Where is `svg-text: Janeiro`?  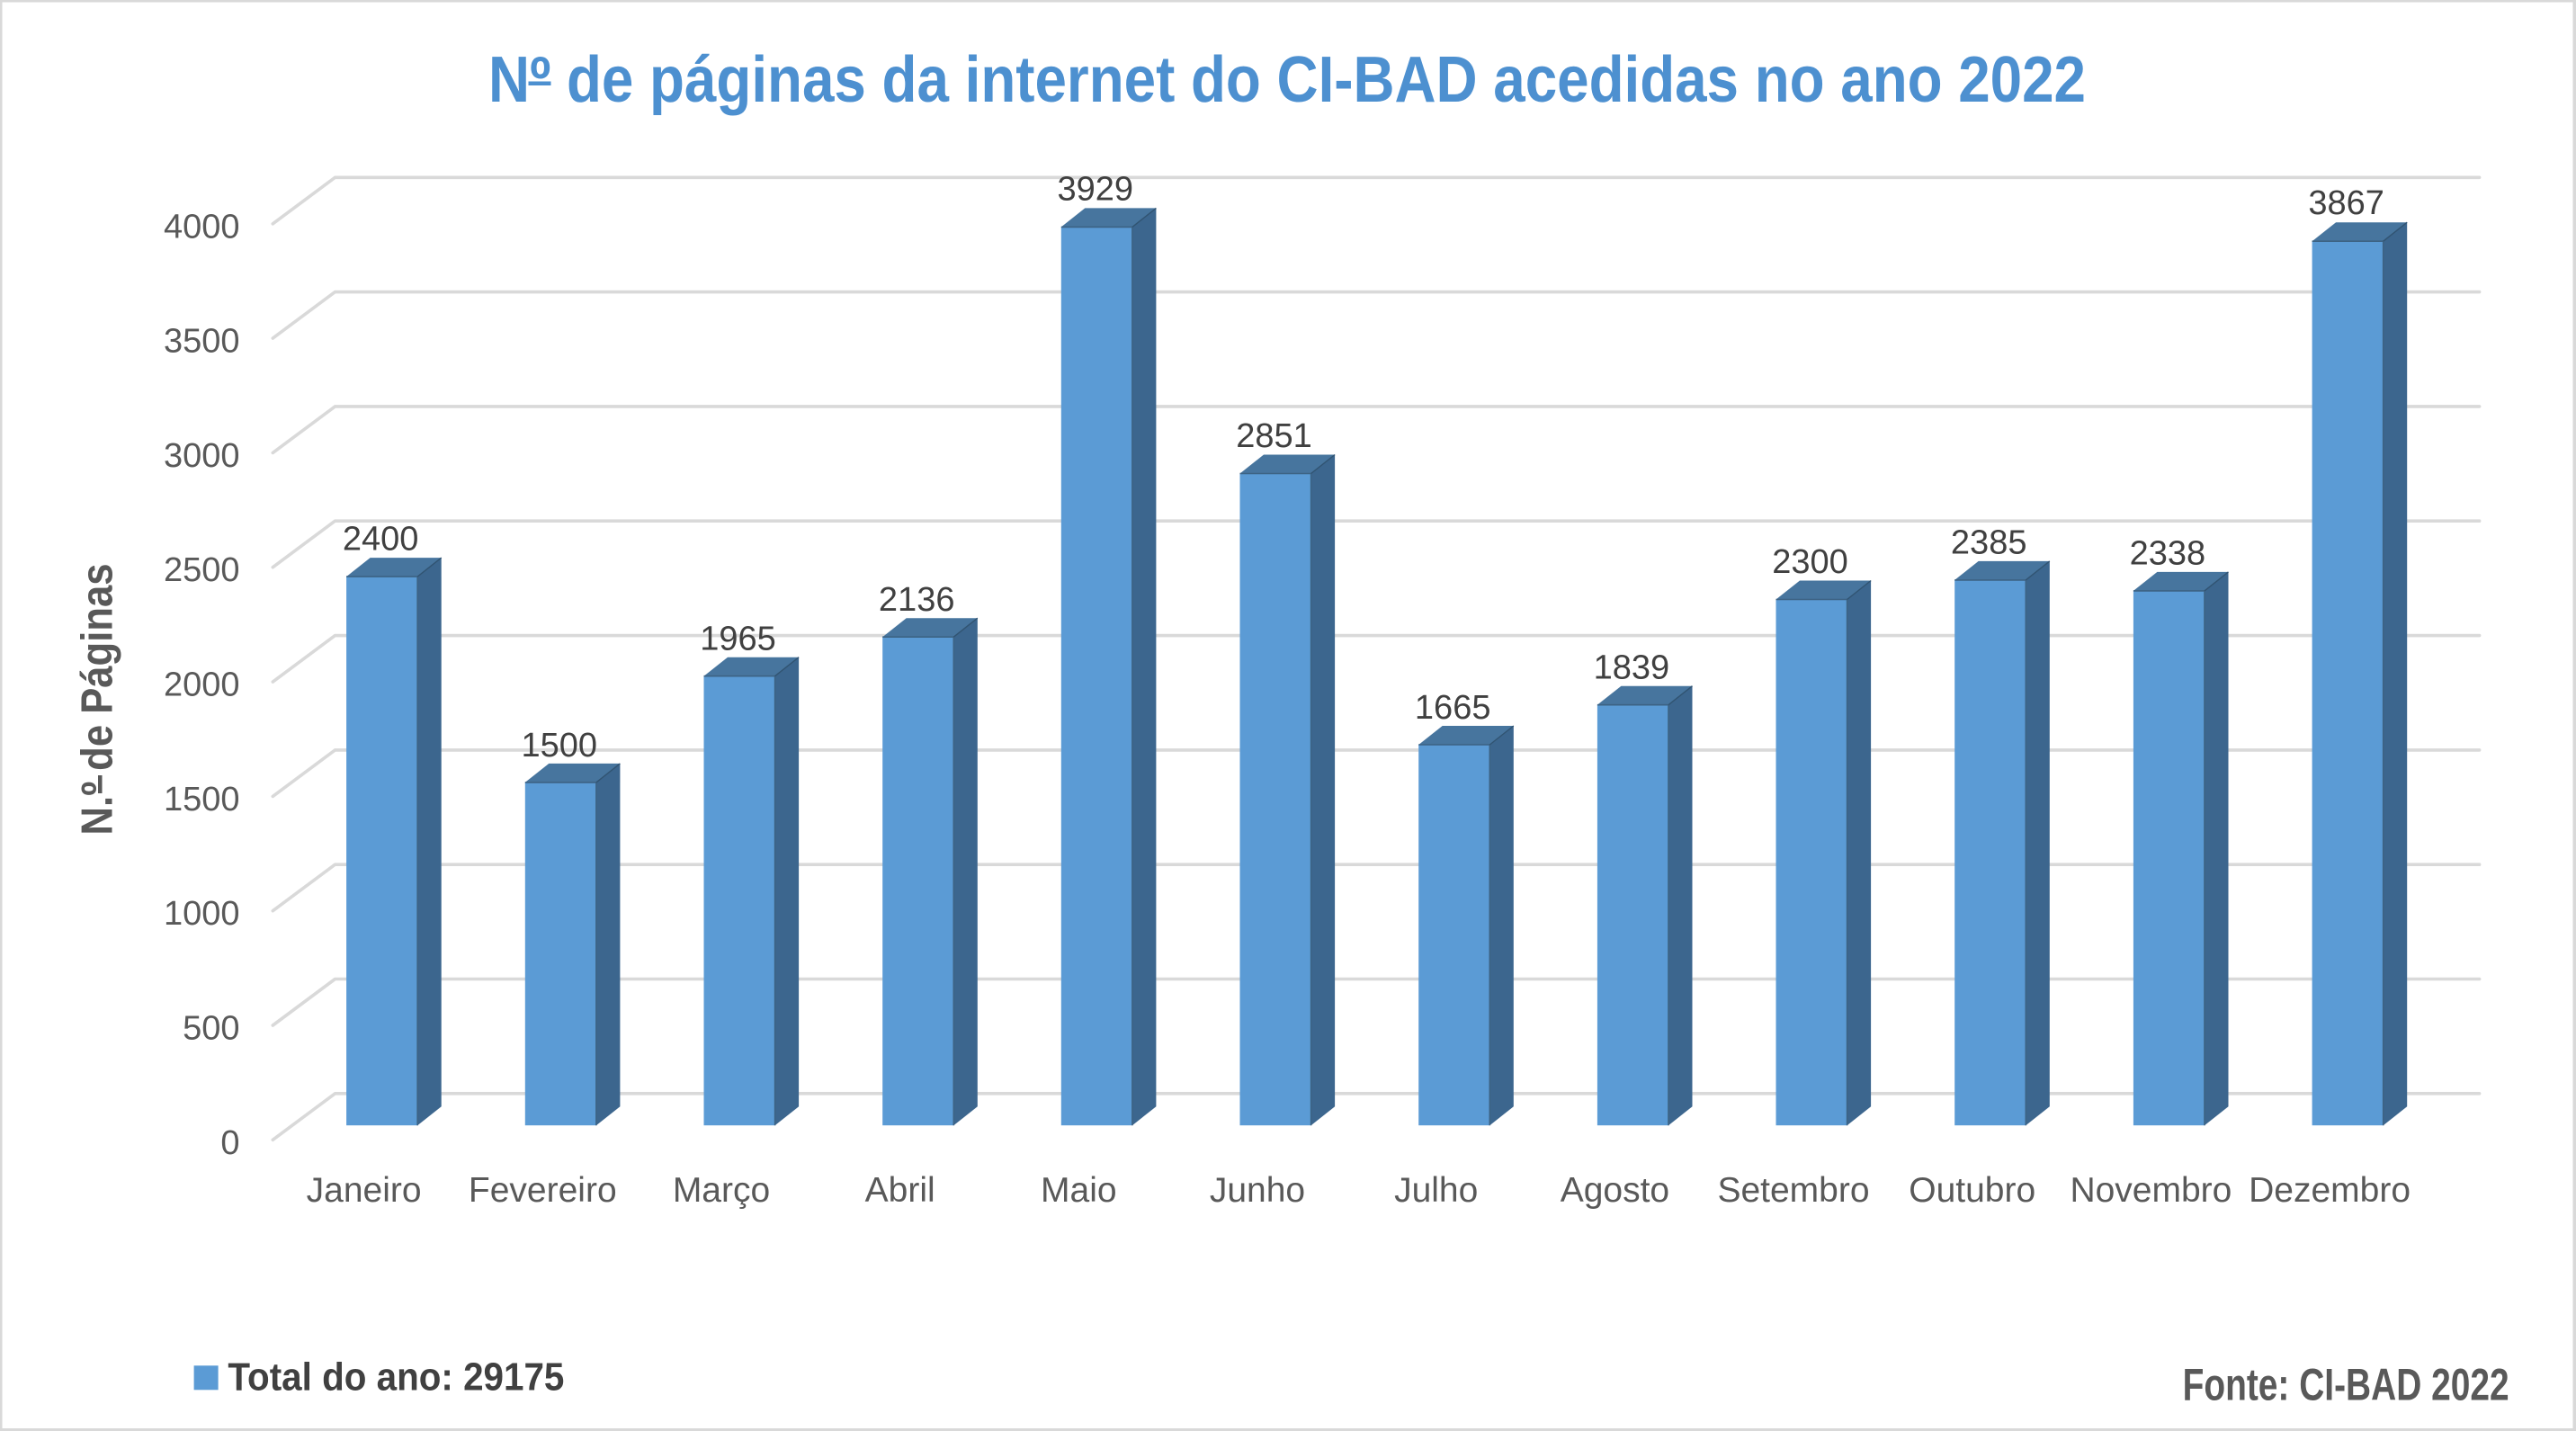
svg-text: Janeiro is located at coordinates (364, 1190).